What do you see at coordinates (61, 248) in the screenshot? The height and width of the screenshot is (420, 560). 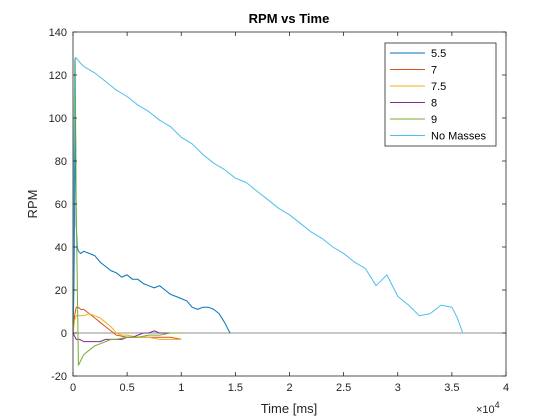 I see `y-tick-label: 40` at bounding box center [61, 248].